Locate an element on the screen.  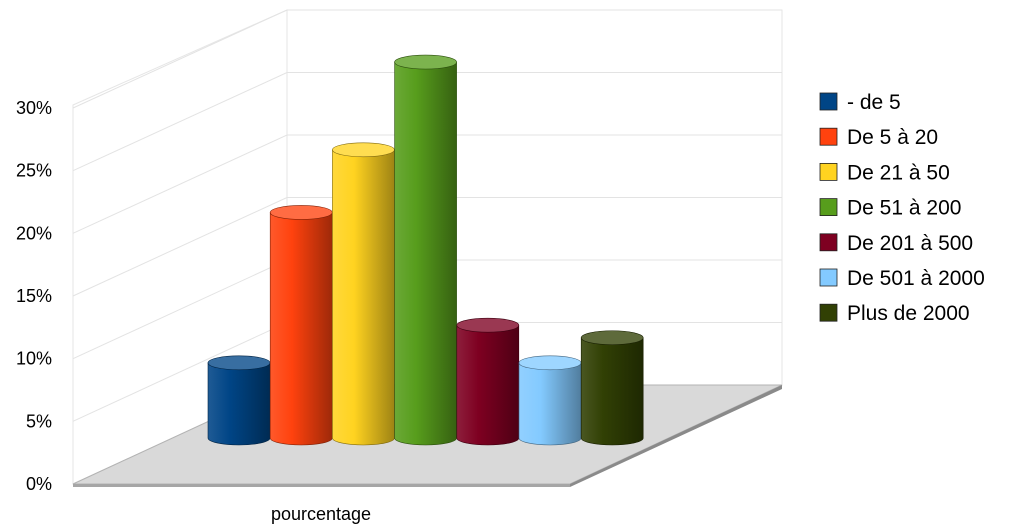
legend-label: Plus de 2000 is located at coordinates (908, 313).